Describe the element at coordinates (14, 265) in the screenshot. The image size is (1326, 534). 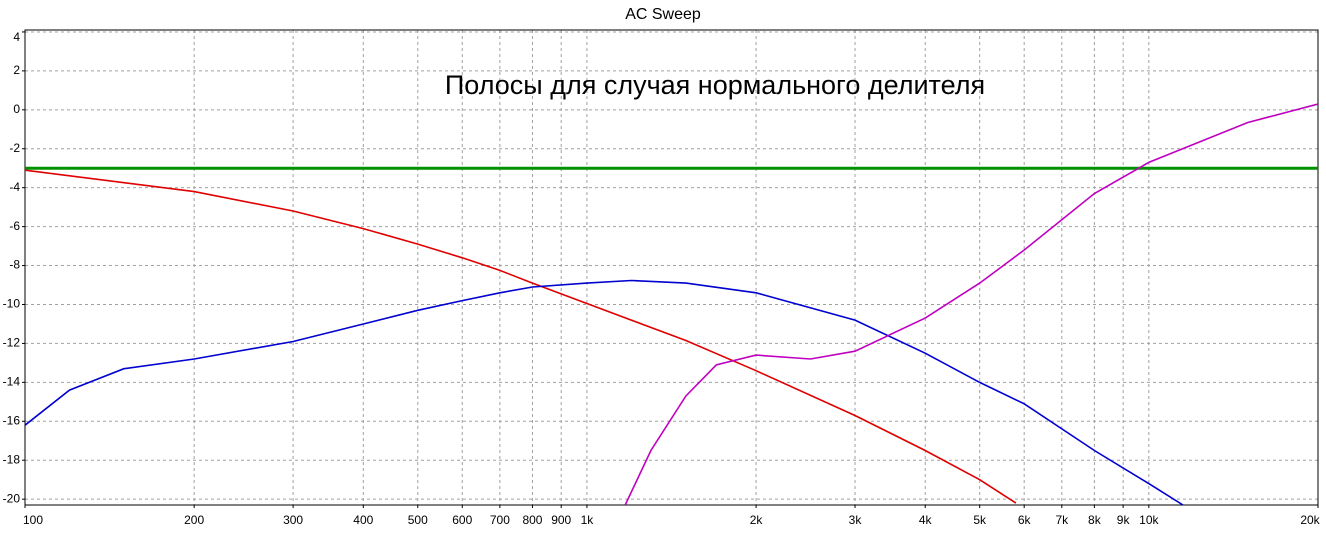
I see `y-tick-label: -8` at that location.